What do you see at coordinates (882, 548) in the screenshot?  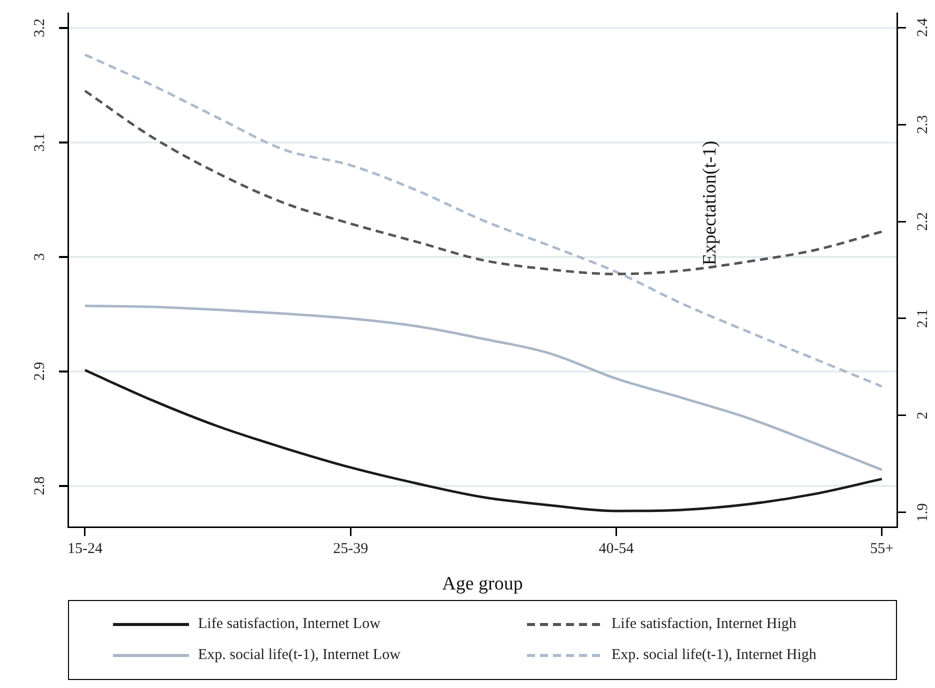 I see `x-tick-label: 55+` at bounding box center [882, 548].